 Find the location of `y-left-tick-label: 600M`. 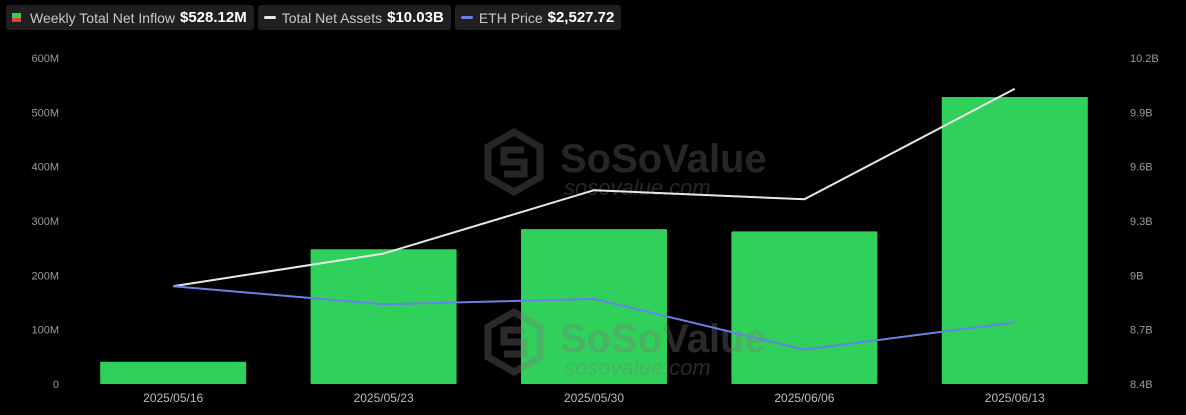

y-left-tick-label: 600M is located at coordinates (45, 59).